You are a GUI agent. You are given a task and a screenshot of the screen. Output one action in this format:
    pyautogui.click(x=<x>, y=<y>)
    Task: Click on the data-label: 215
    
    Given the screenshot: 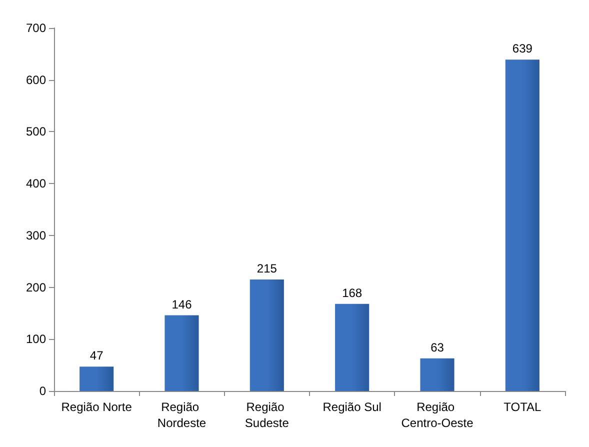 What is the action you would take?
    pyautogui.click(x=267, y=269)
    